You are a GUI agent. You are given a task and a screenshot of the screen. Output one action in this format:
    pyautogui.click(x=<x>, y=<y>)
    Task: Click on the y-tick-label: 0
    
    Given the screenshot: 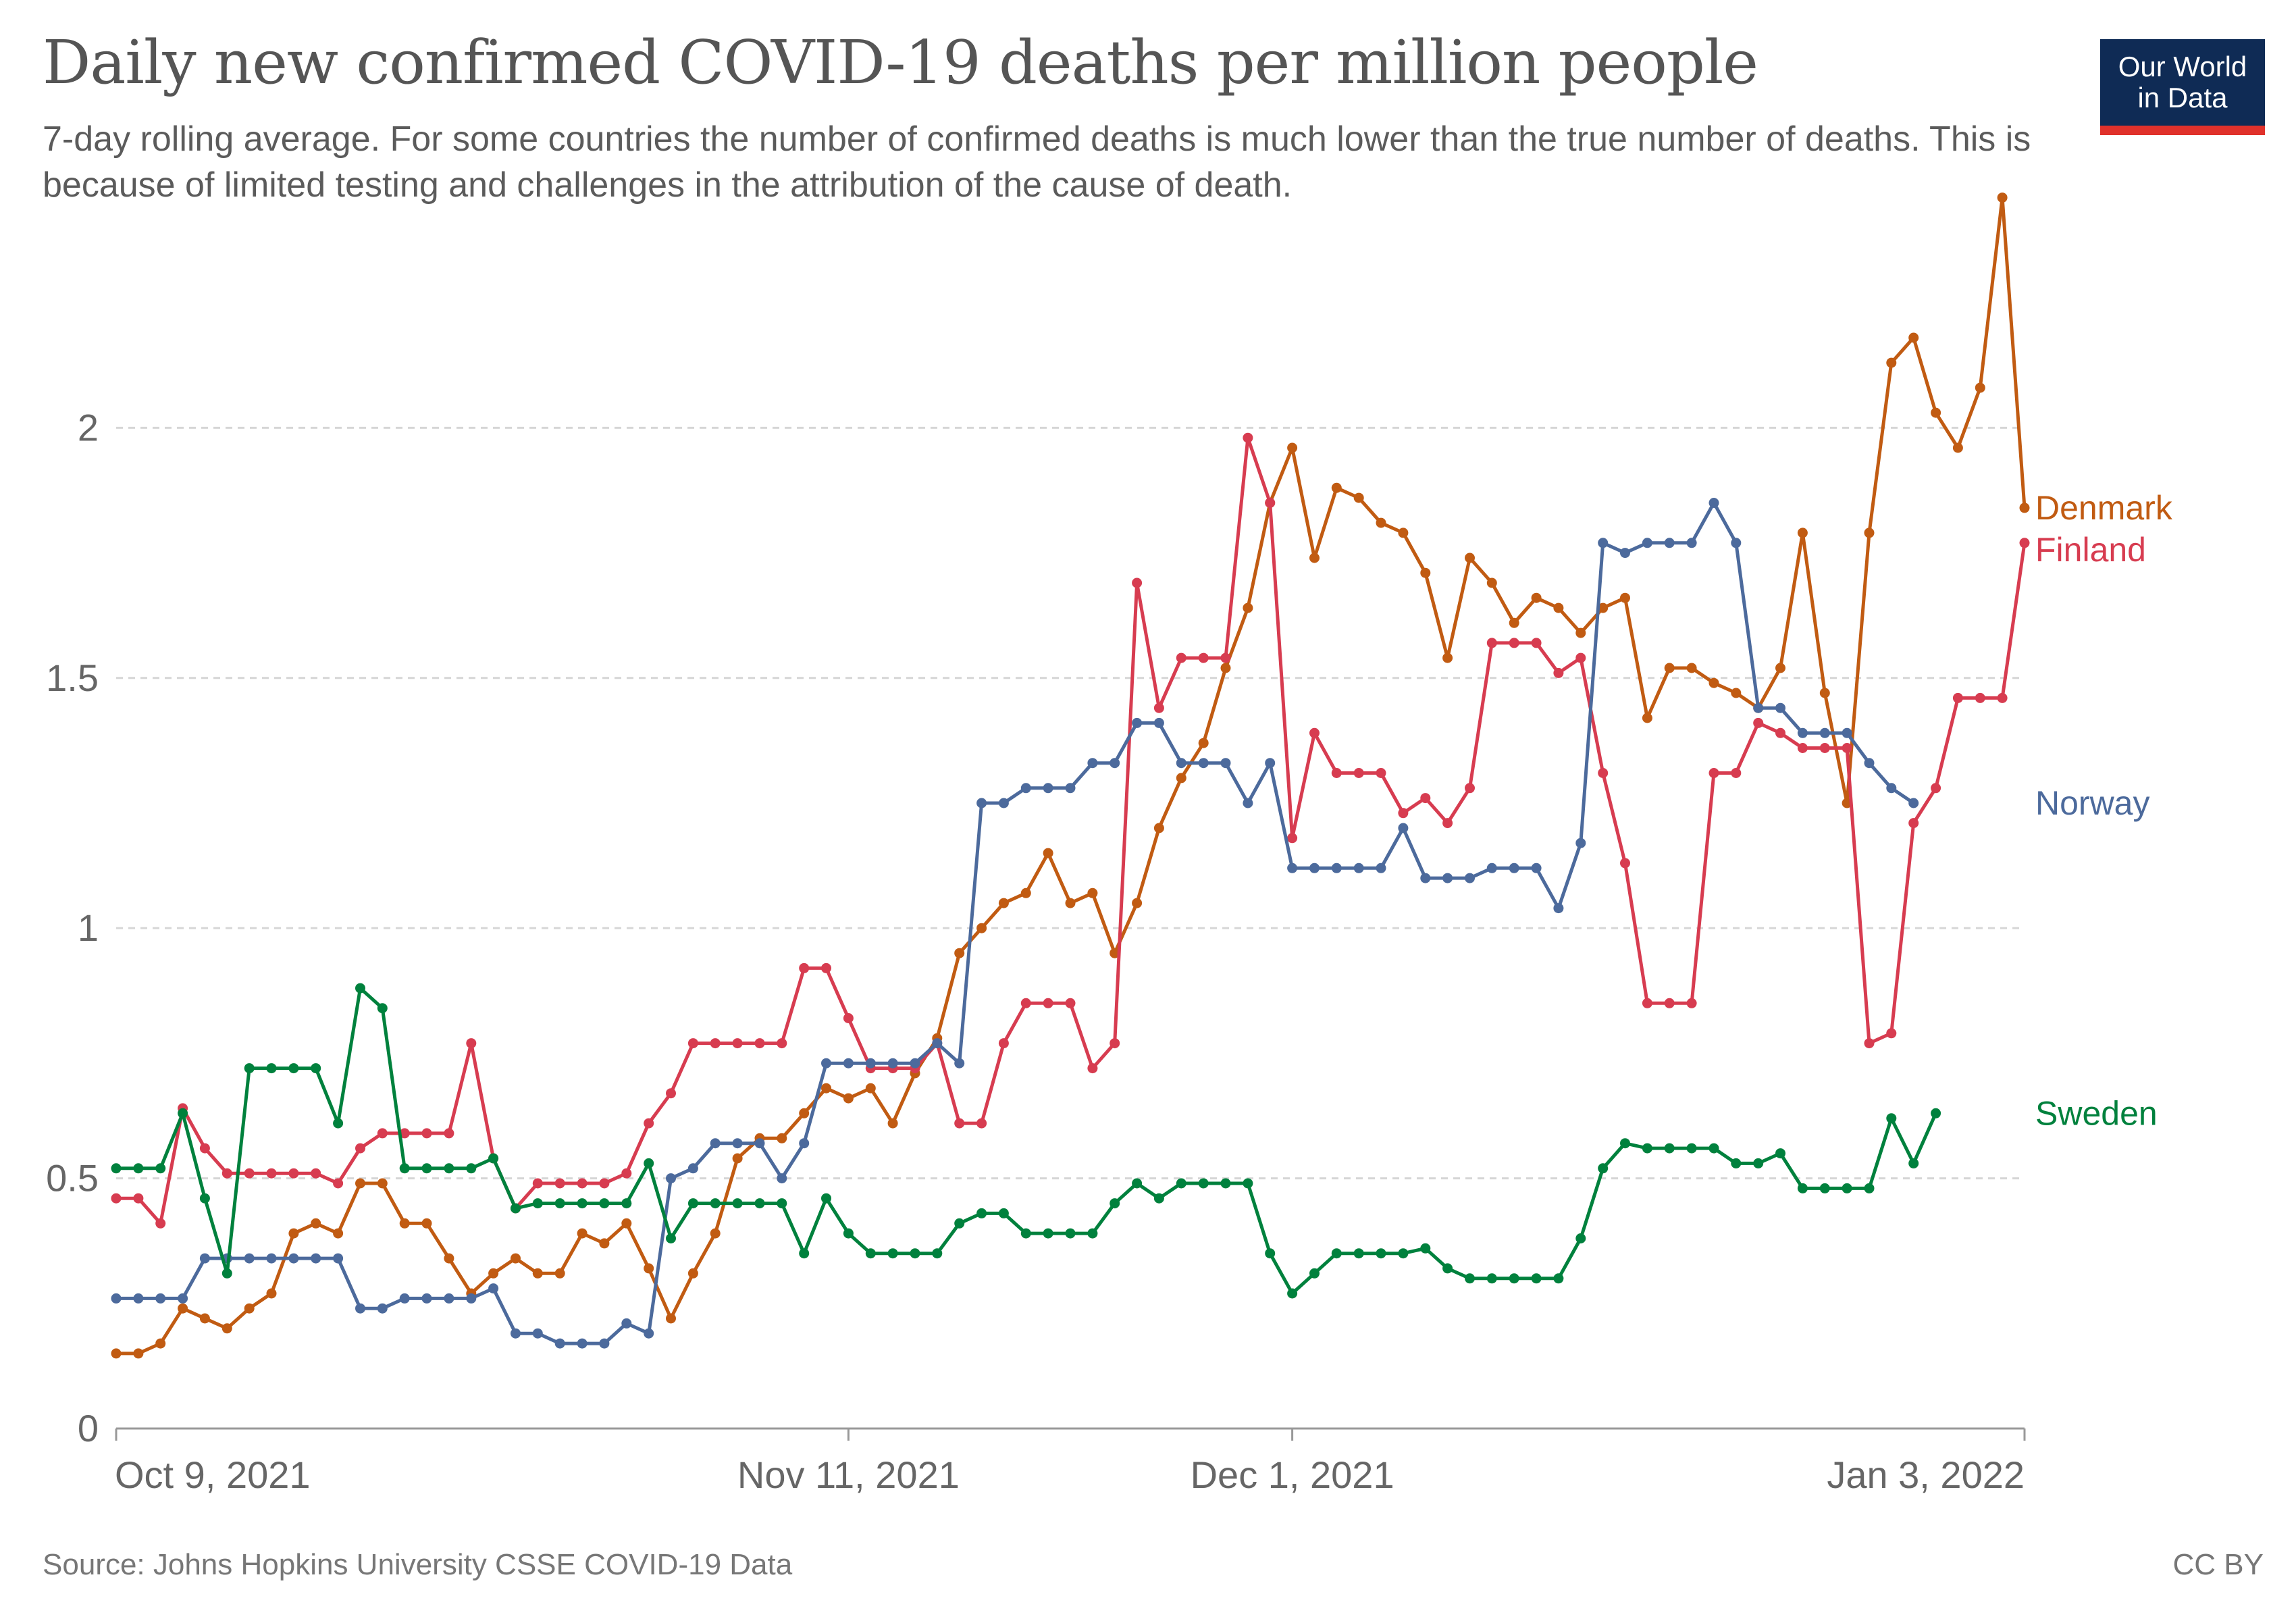 What is the action you would take?
    pyautogui.click(x=88, y=1428)
    